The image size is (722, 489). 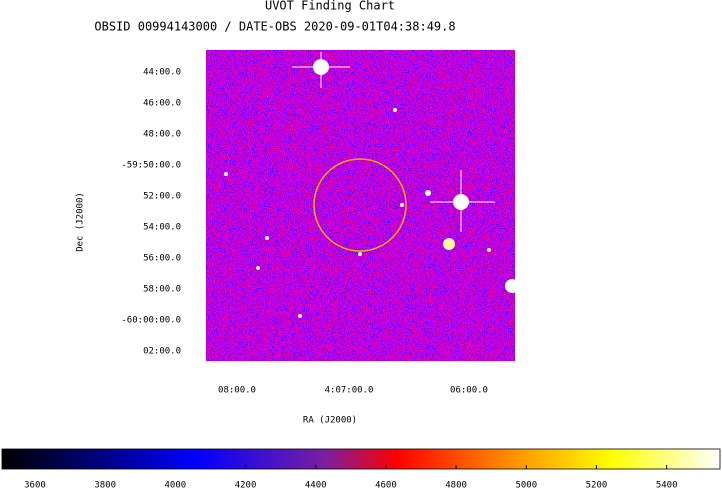 I want to click on y-tick-label: 54:00.0, so click(x=162, y=228).